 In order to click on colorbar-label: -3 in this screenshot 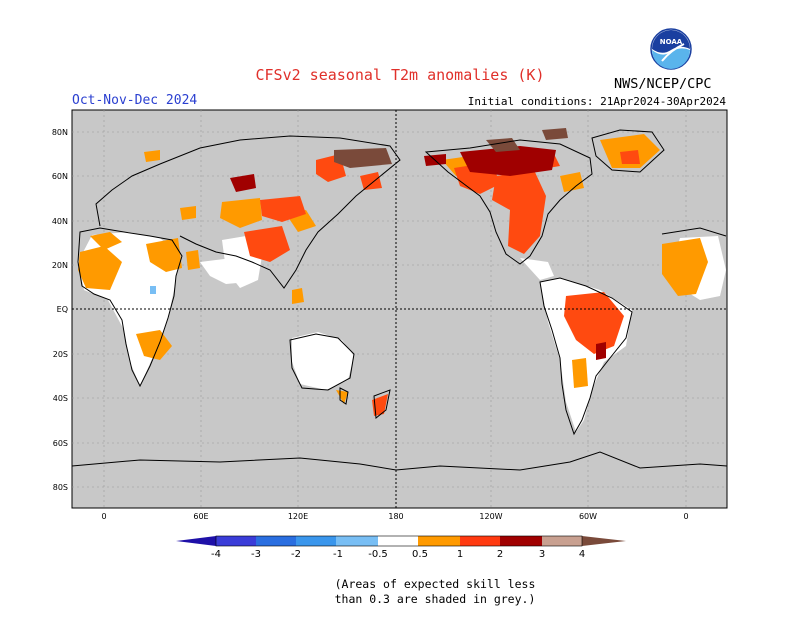, I will do `click(256, 554)`.